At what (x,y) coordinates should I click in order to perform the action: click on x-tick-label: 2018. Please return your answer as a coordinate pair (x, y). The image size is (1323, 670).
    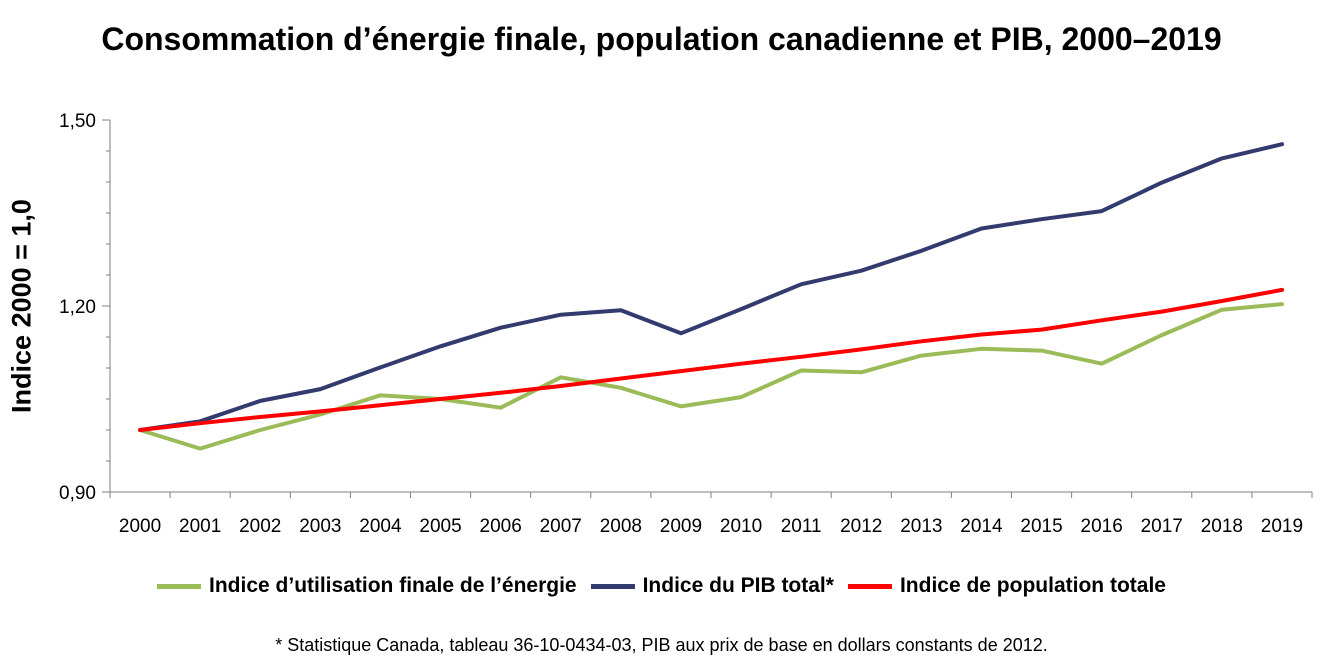
    Looking at the image, I should click on (1222, 526).